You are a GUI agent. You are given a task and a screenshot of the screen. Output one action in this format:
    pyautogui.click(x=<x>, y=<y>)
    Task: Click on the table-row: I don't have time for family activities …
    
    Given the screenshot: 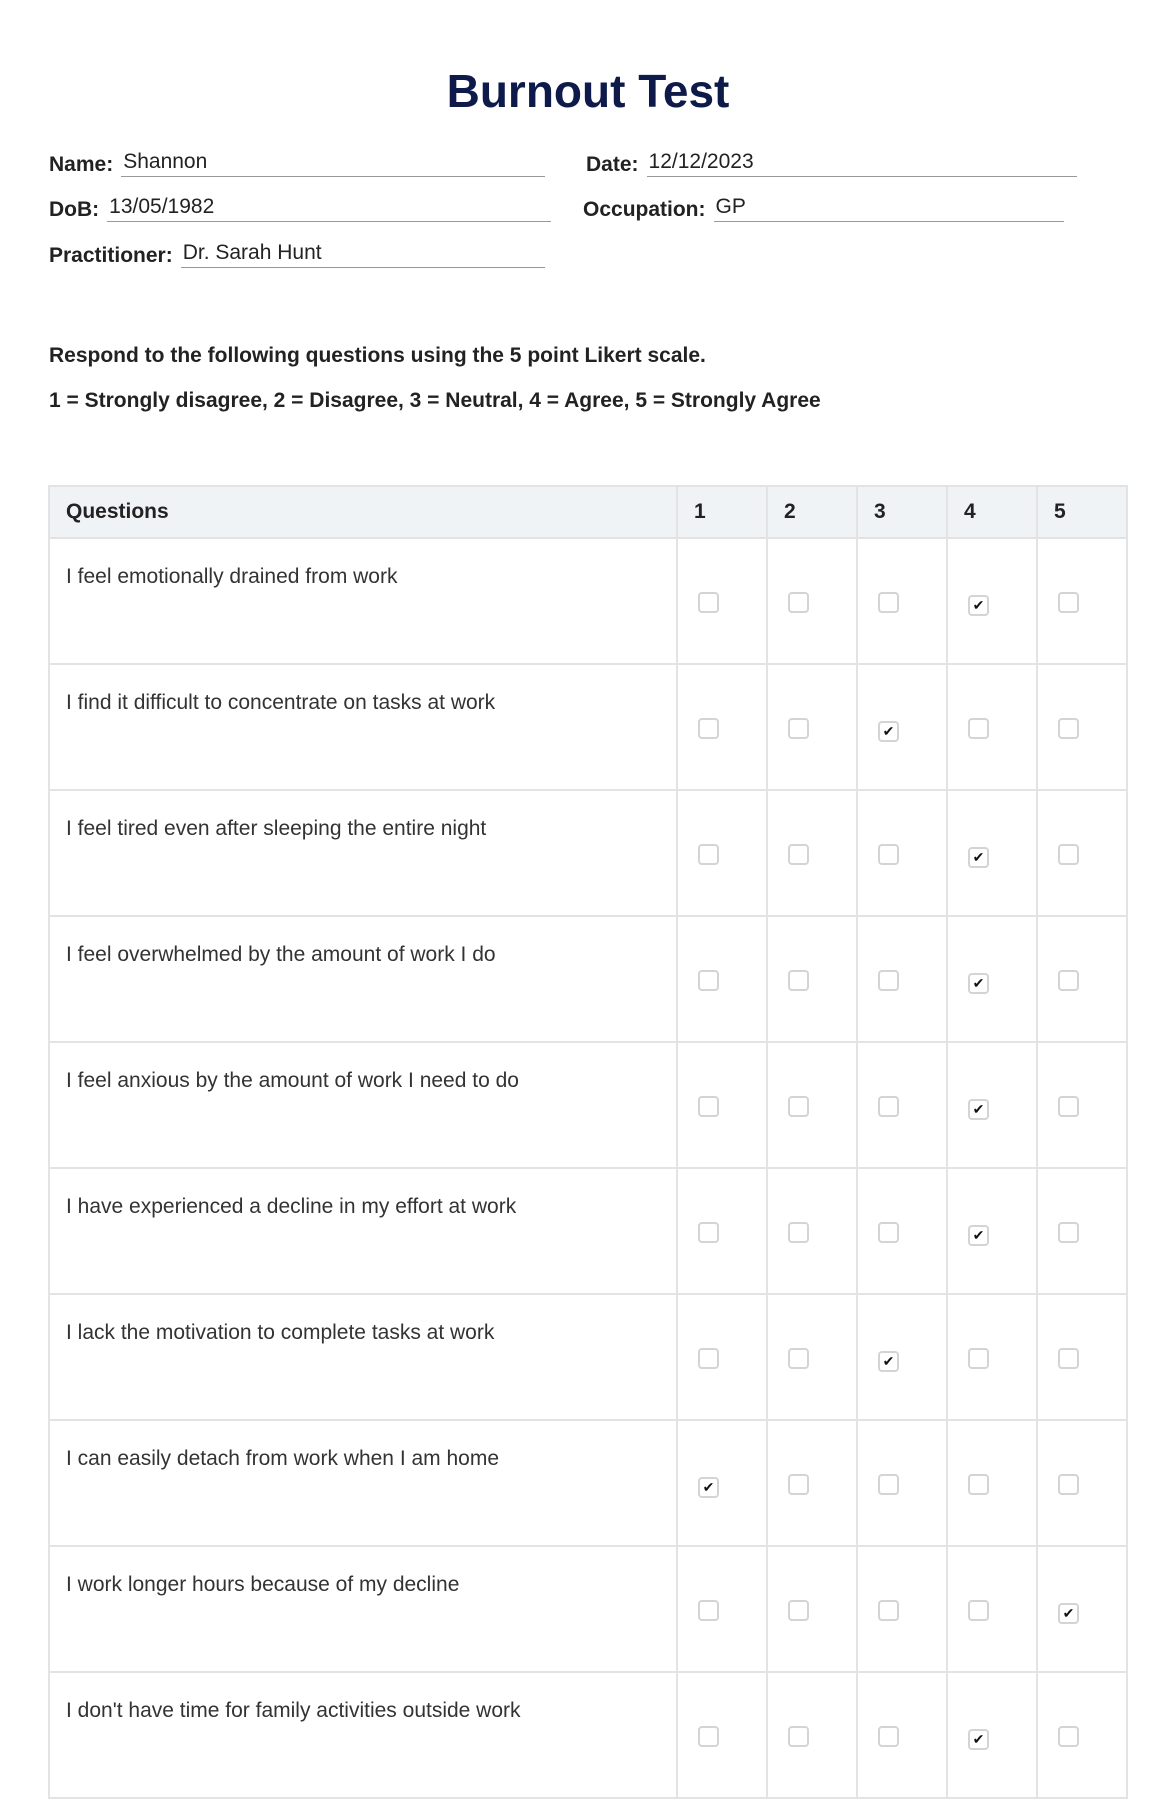 What is the action you would take?
    pyautogui.click(x=588, y=1735)
    